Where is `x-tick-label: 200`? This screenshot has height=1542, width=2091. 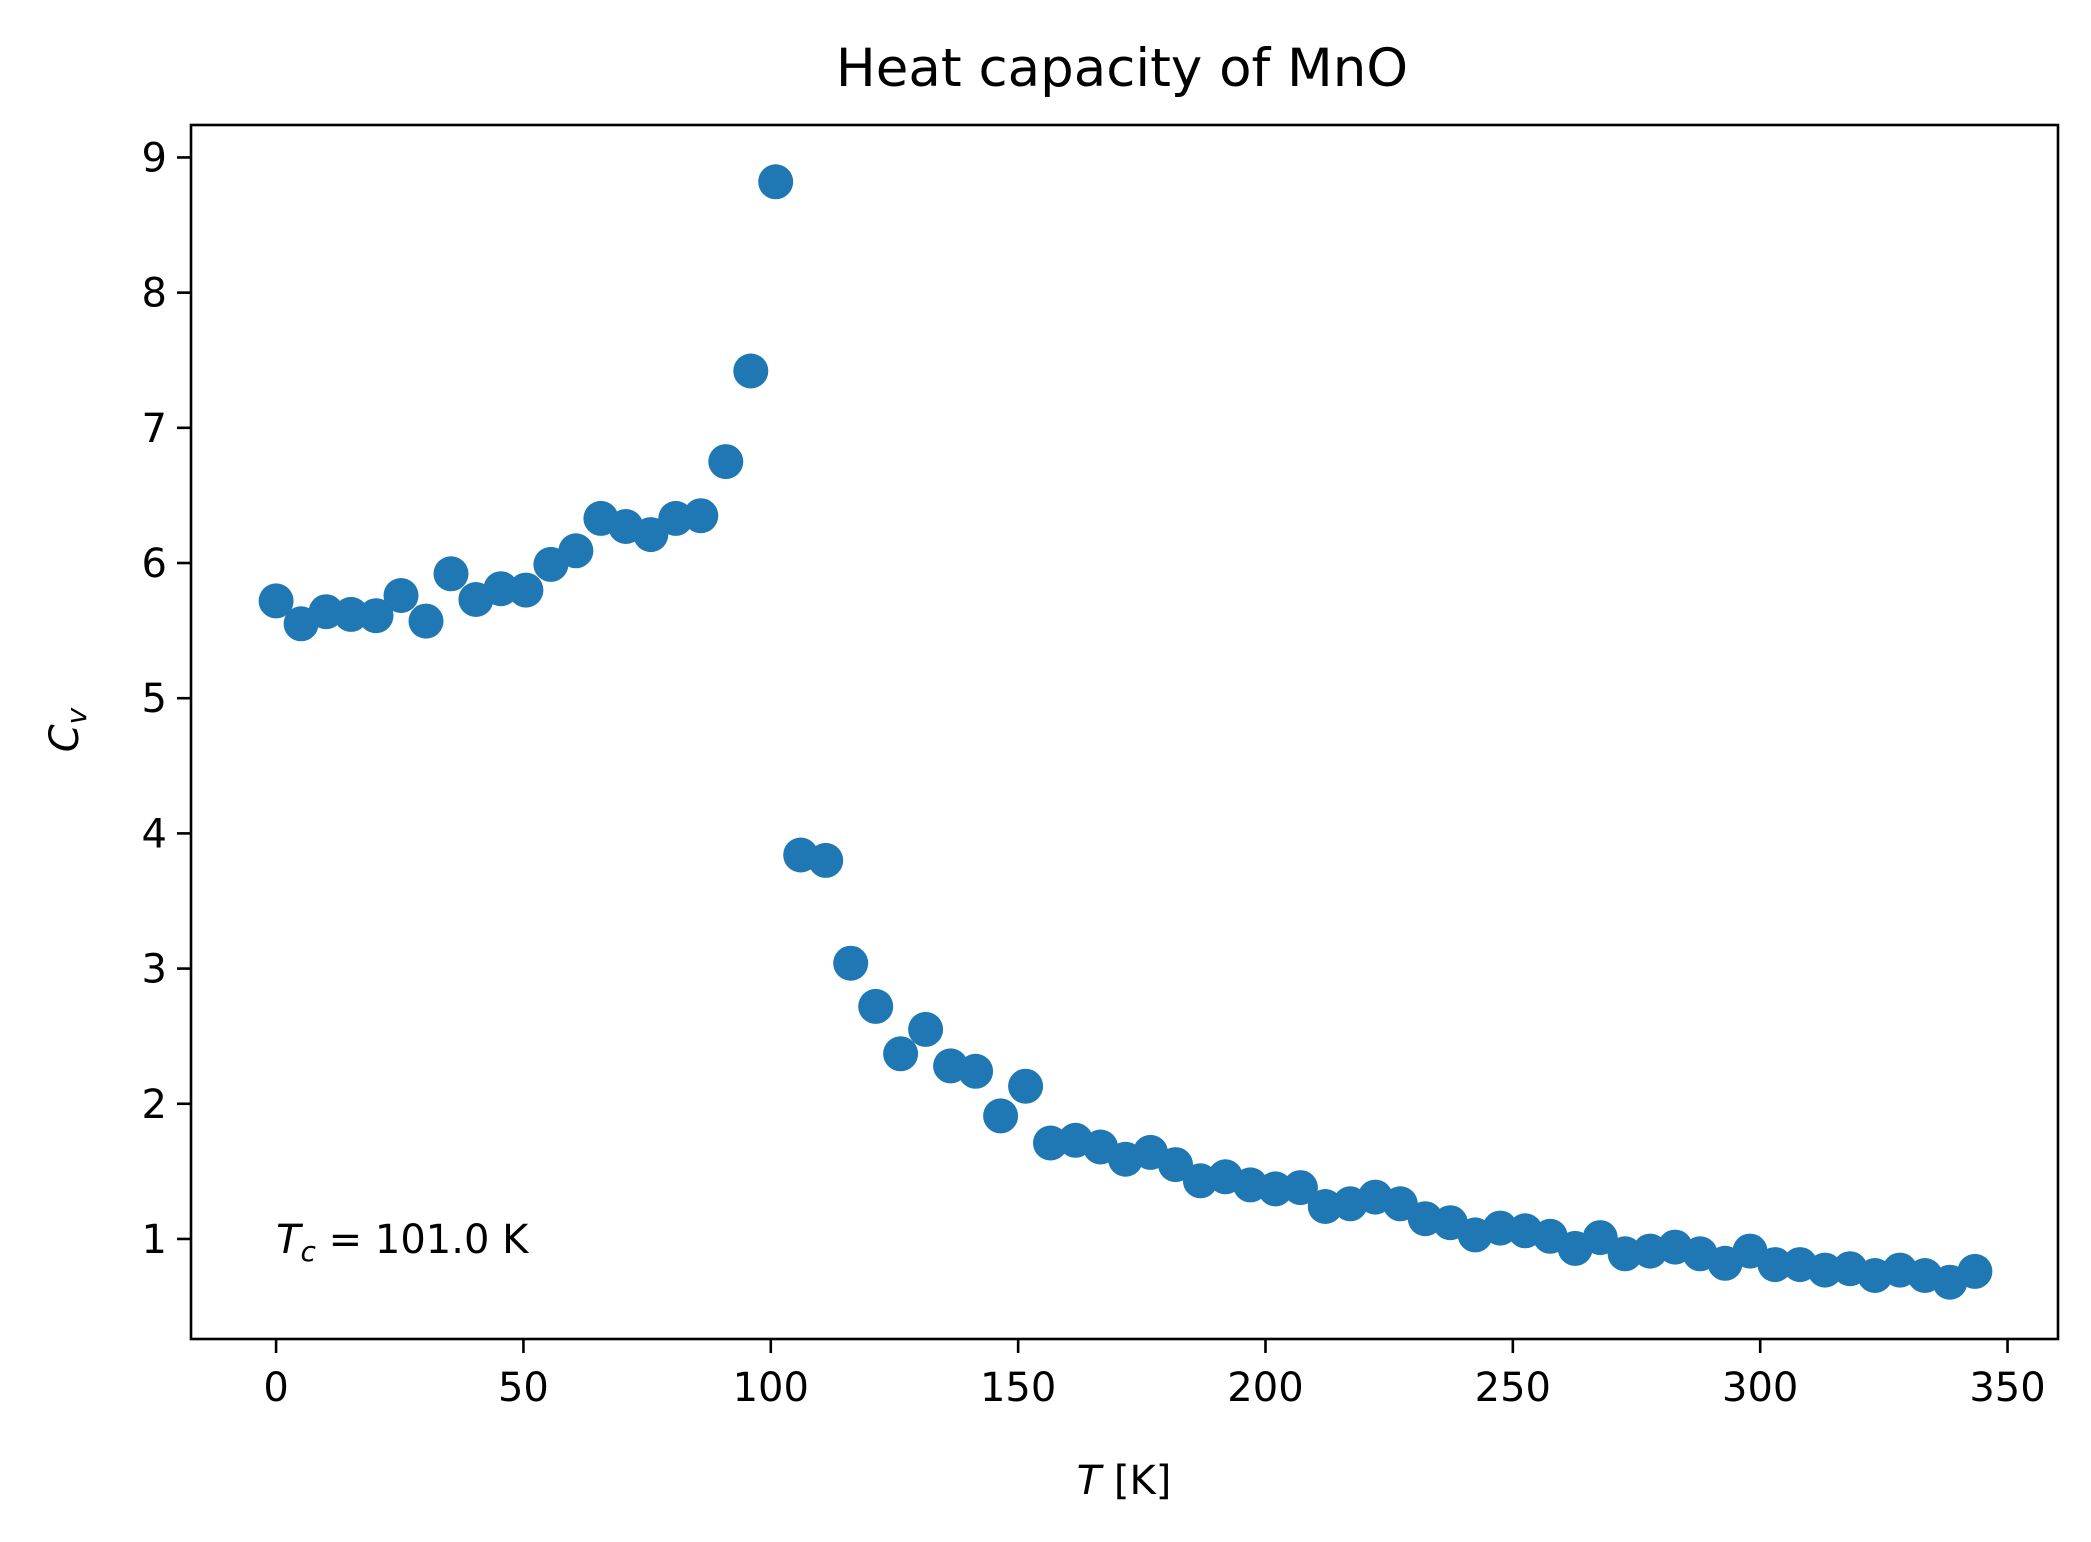 x-tick-label: 200 is located at coordinates (1265, 1388).